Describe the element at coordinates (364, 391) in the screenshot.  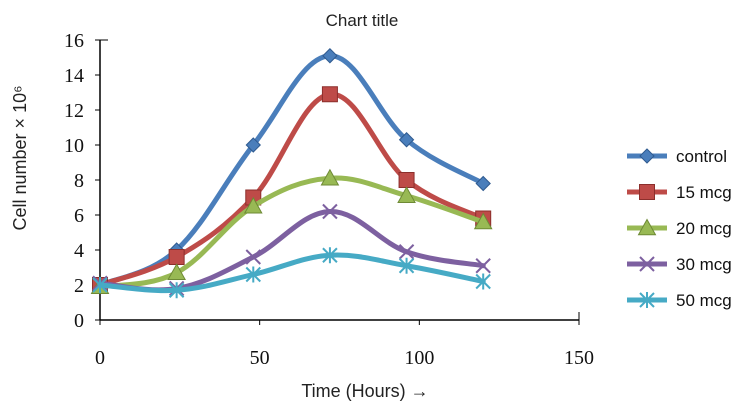
I see `x-axis-label: Time (Hours) →` at that location.